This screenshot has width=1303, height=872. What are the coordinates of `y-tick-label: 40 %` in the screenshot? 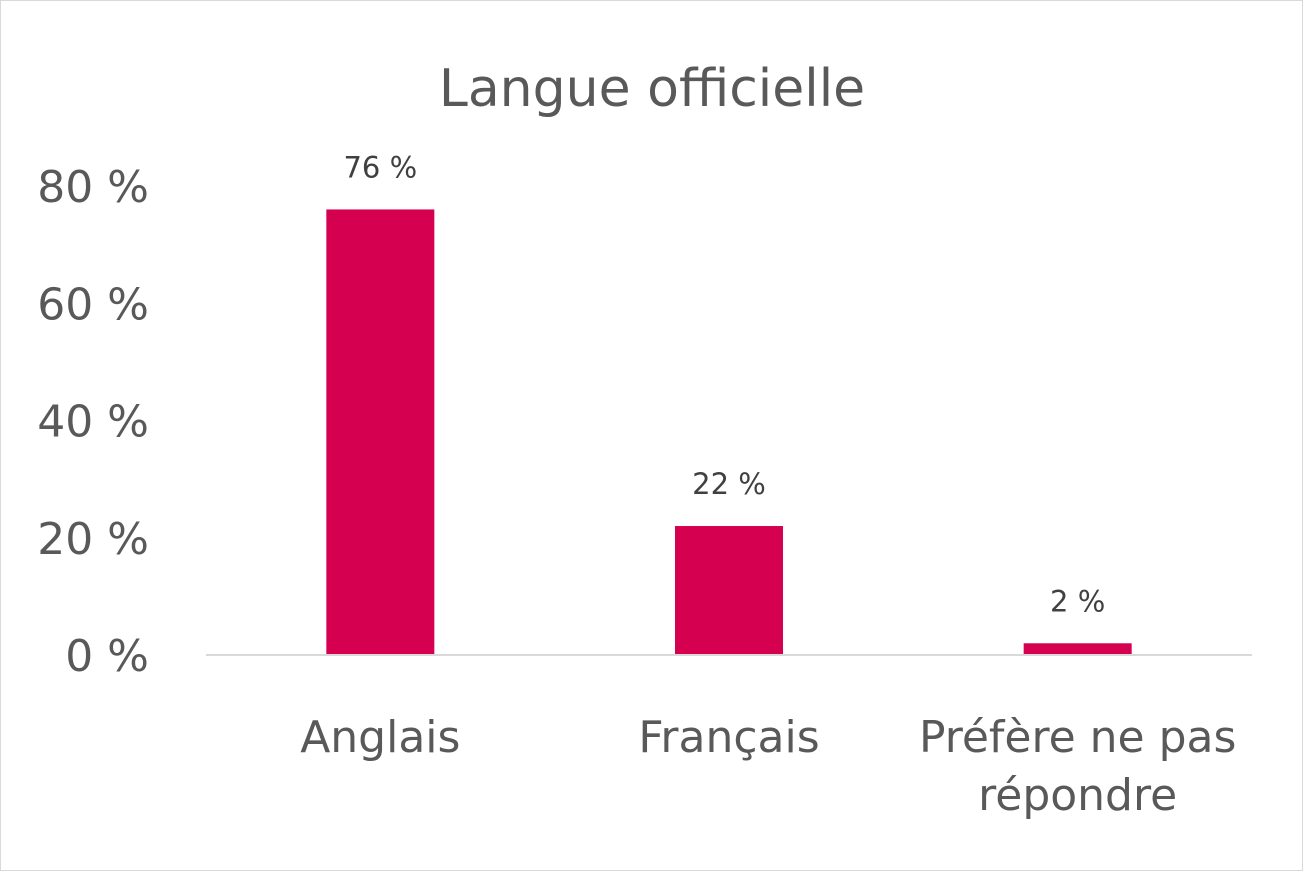 It's located at (93, 422).